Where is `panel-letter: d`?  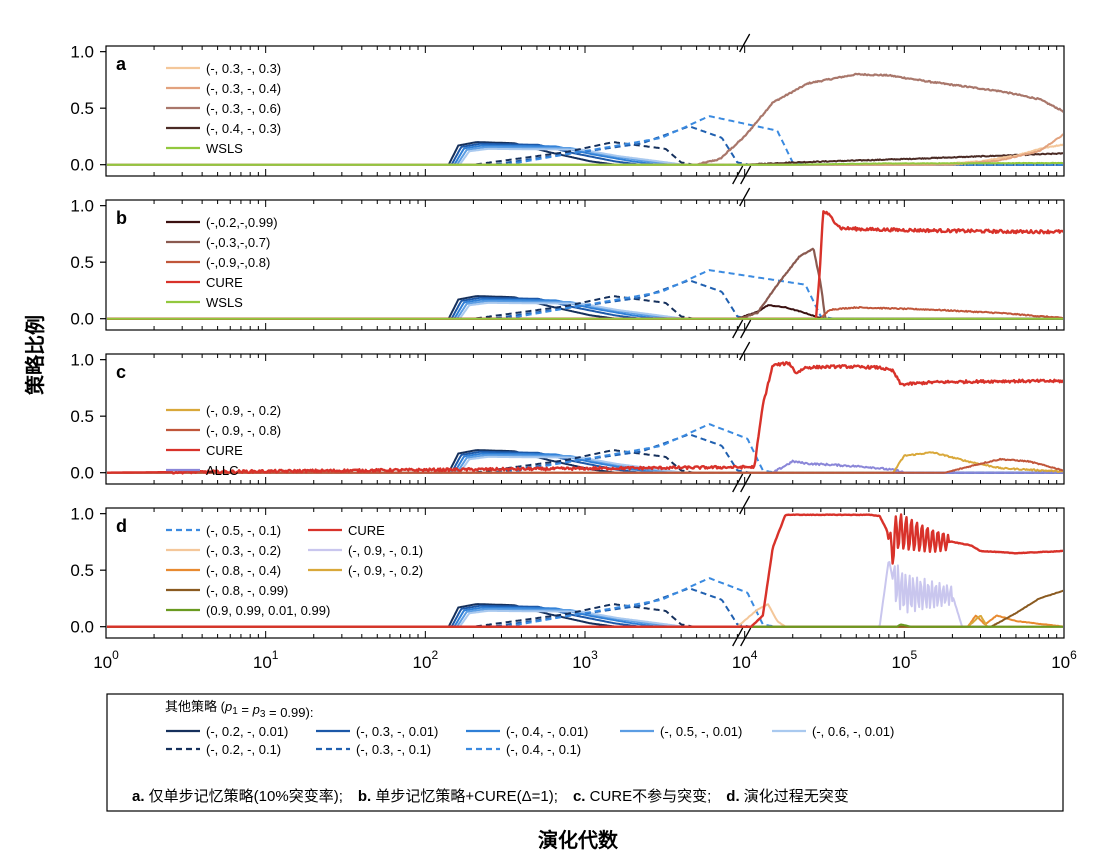 panel-letter: d is located at coordinates (121, 526).